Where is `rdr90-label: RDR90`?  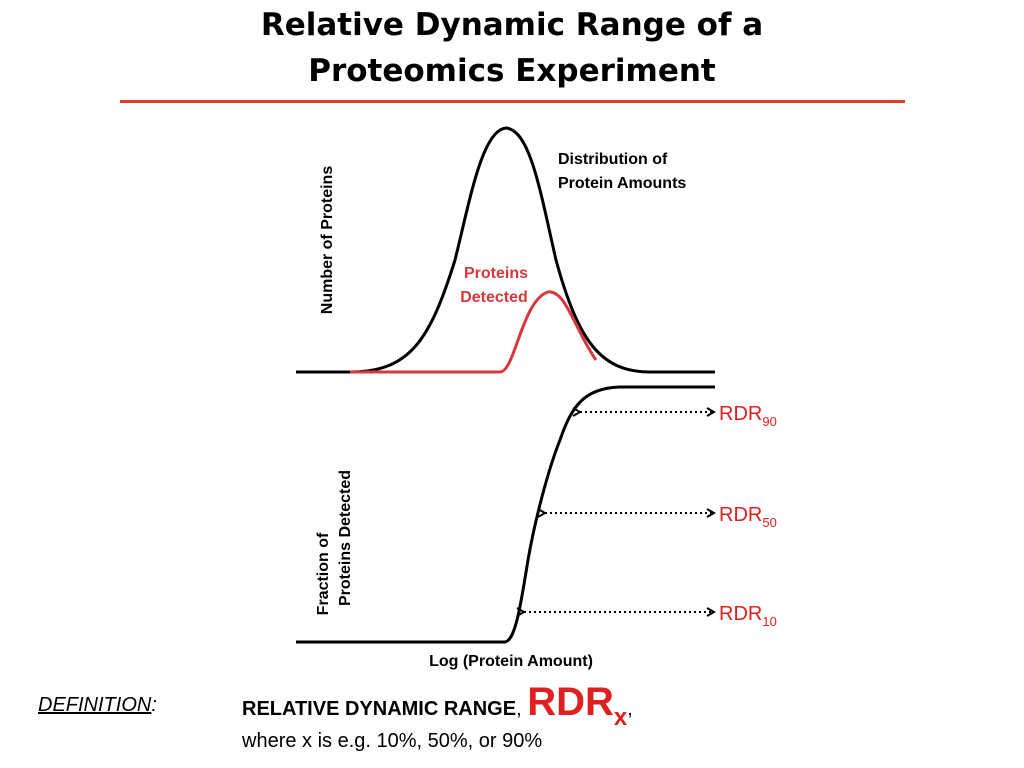
rdr90-label: RDR90 is located at coordinates (748, 416).